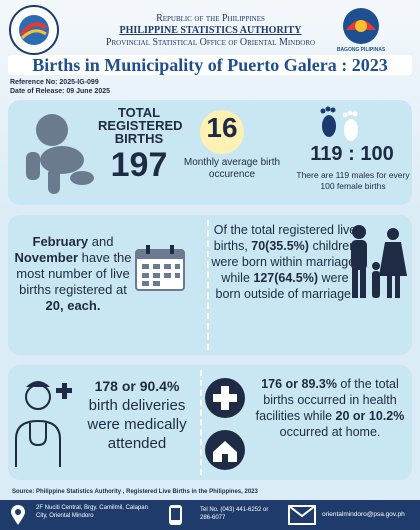 The width and height of the screenshot is (420, 530). Describe the element at coordinates (225, 424) in the screenshot. I see `facility-icons` at that location.